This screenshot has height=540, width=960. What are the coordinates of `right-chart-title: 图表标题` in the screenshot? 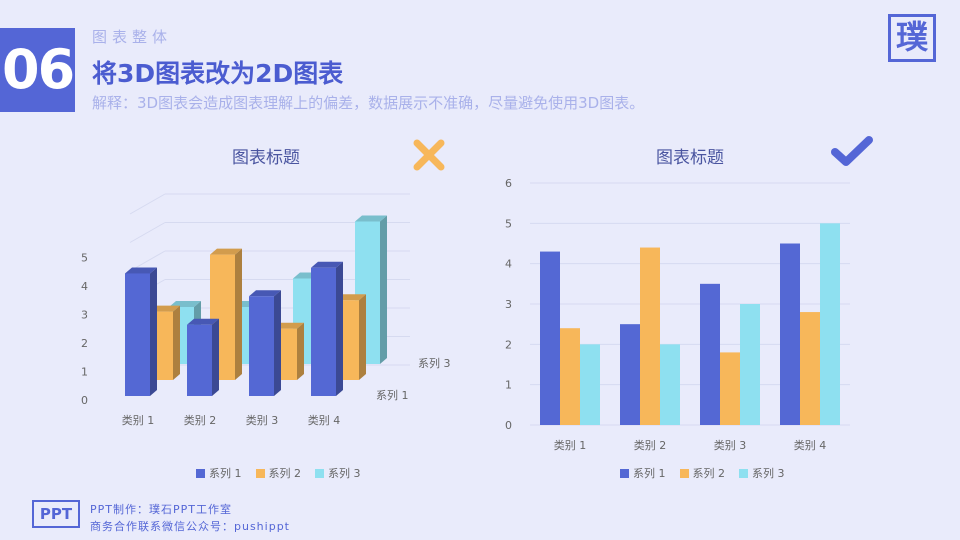 It's located at (690, 158).